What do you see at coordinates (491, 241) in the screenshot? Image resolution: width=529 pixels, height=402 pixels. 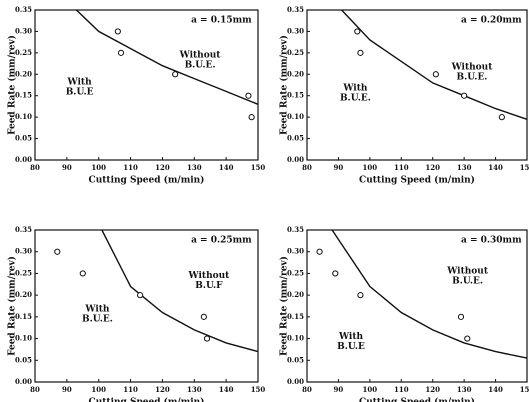 I see `annotation: a = 0.30mm` at bounding box center [491, 241].